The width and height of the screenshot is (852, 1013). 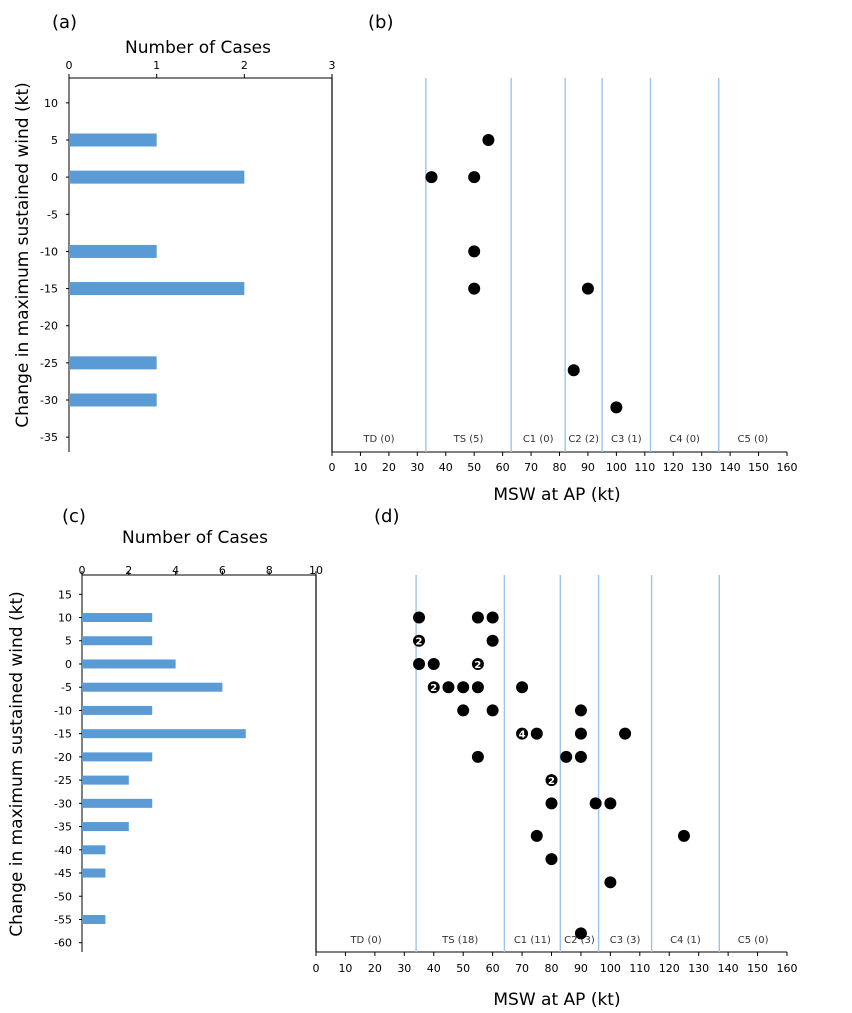 I want to click on bar-x-tick-label: 8, so click(x=269, y=570).